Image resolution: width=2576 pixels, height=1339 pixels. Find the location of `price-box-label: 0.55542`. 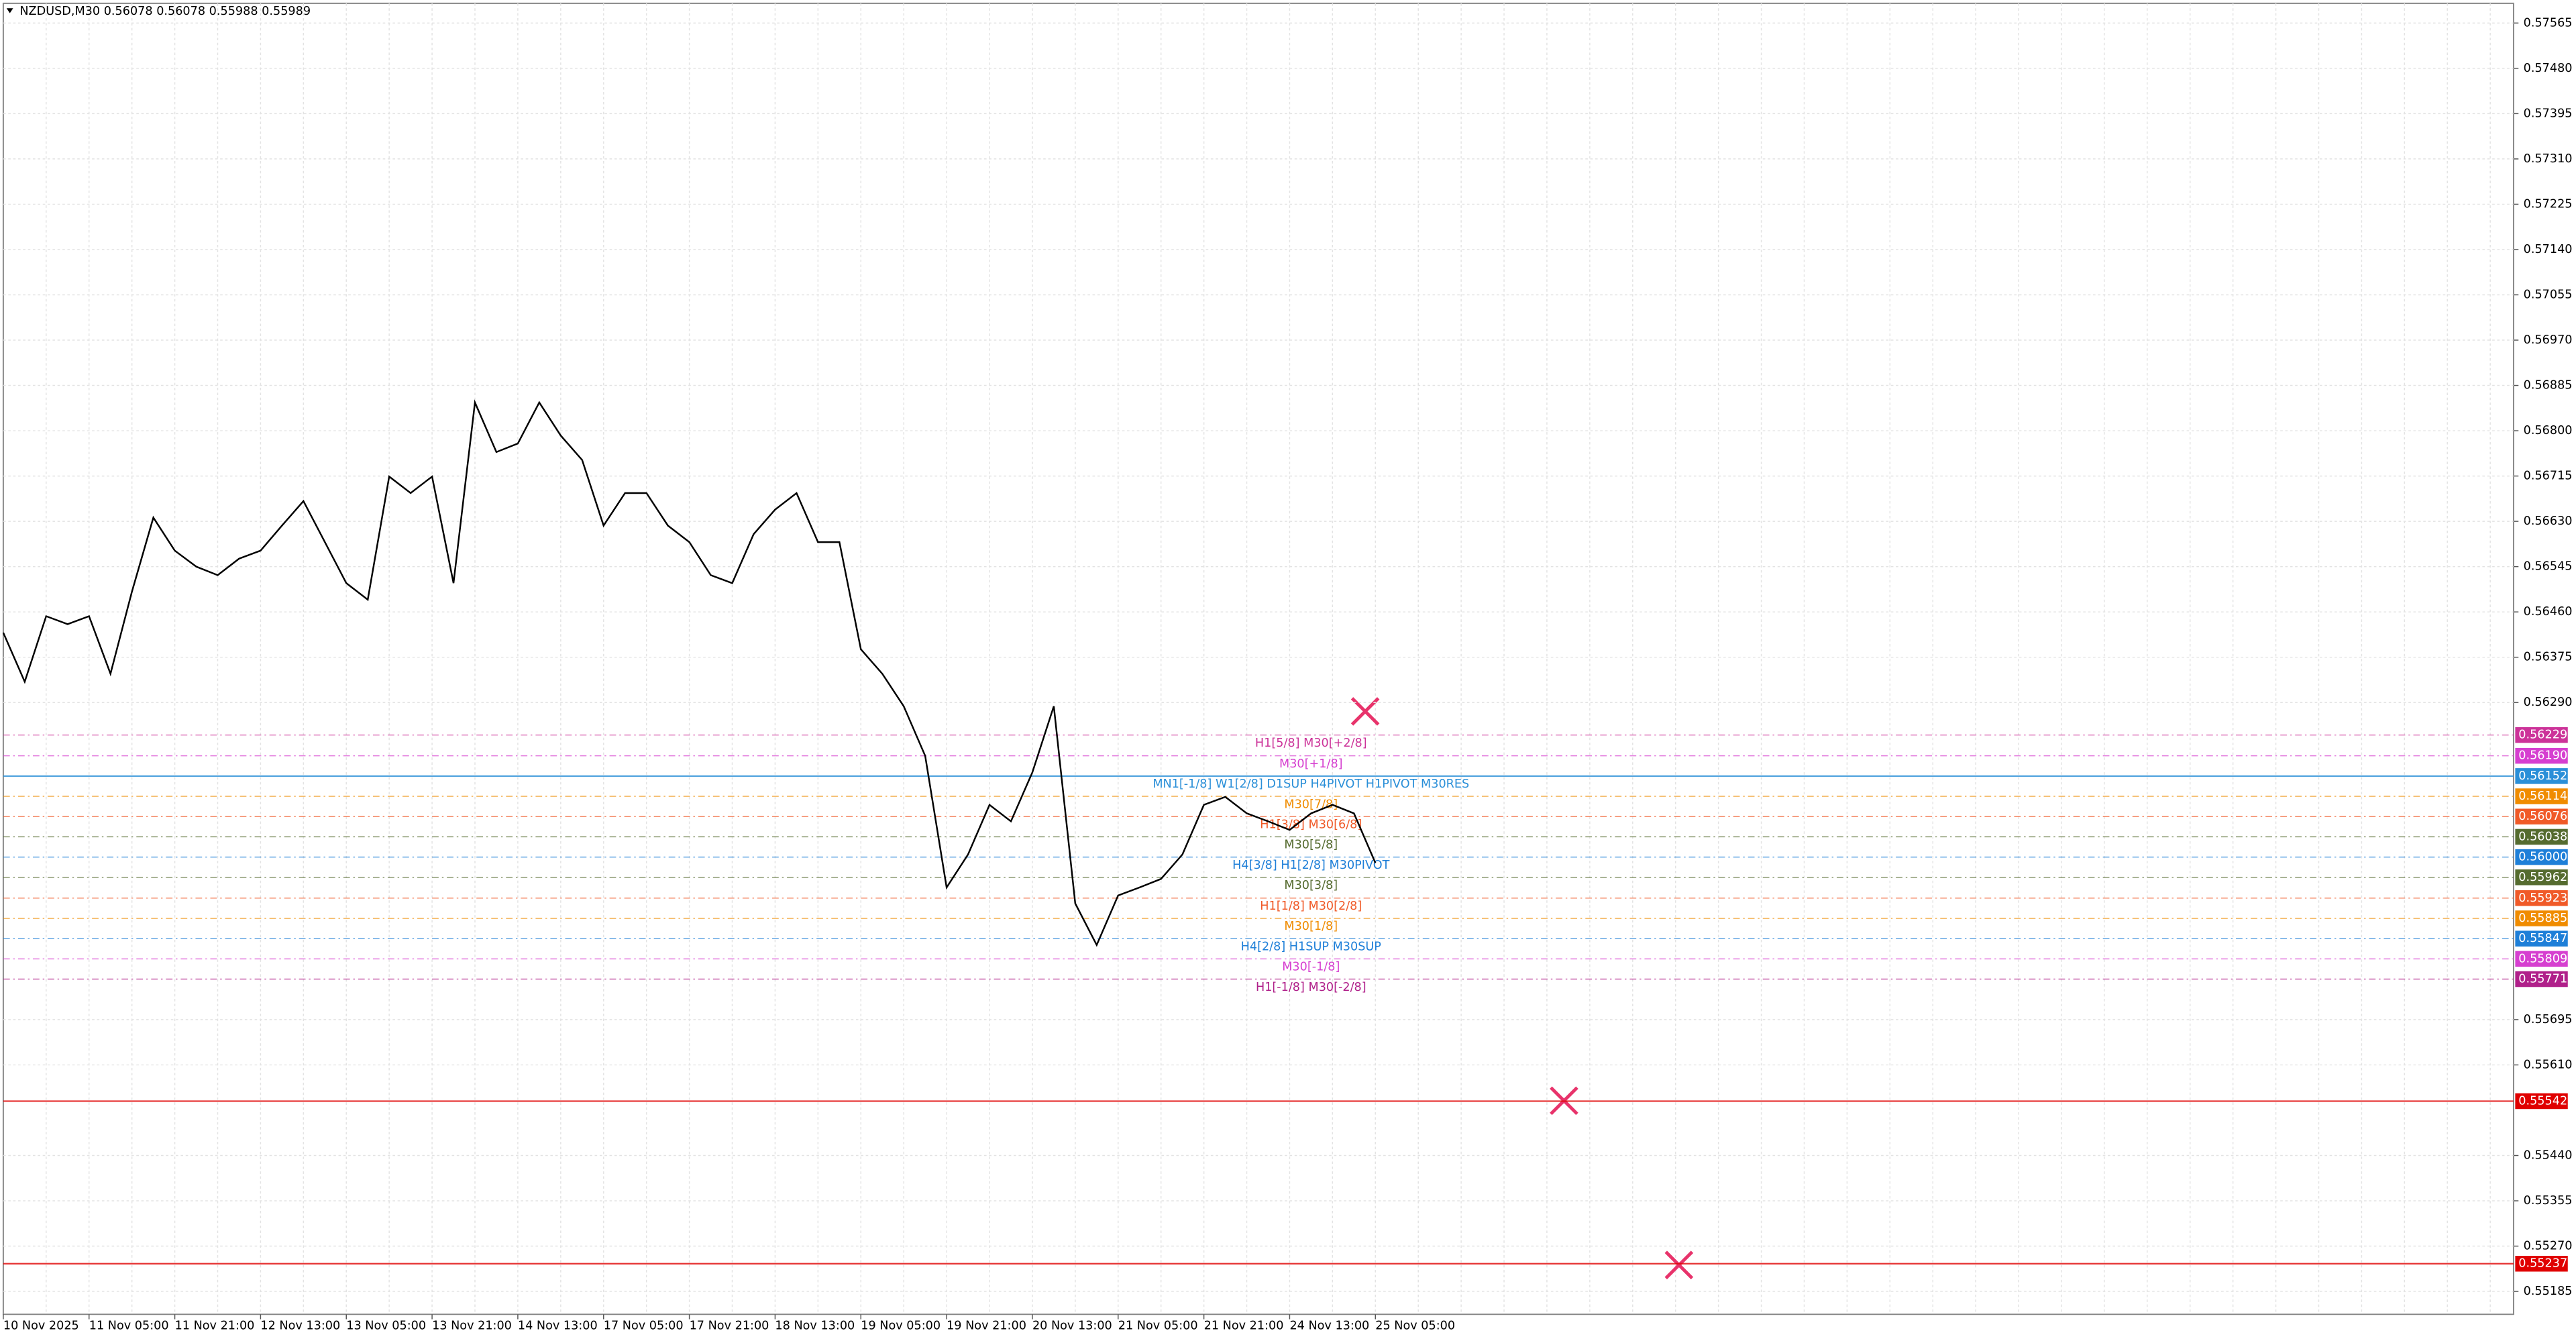

price-box-label: 0.55542 is located at coordinates (2542, 1101).